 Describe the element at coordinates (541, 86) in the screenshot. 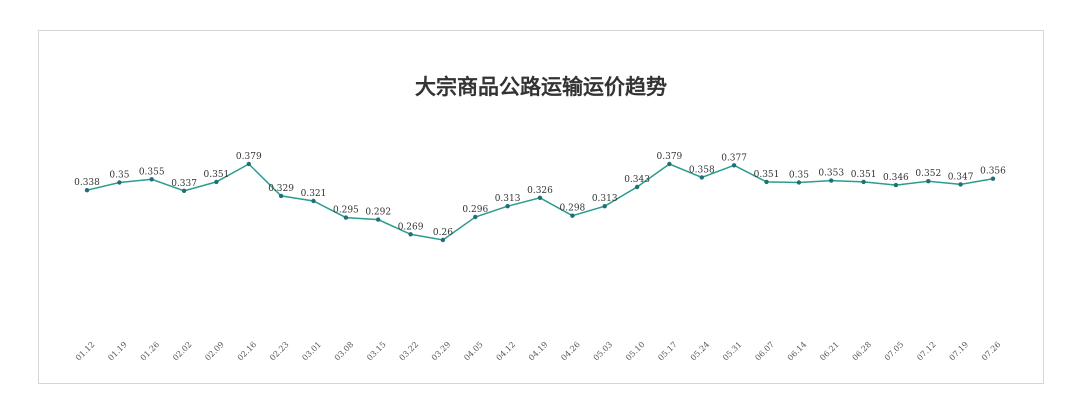

I see `chart-title: 大宗商品公路运输运价趋势` at that location.